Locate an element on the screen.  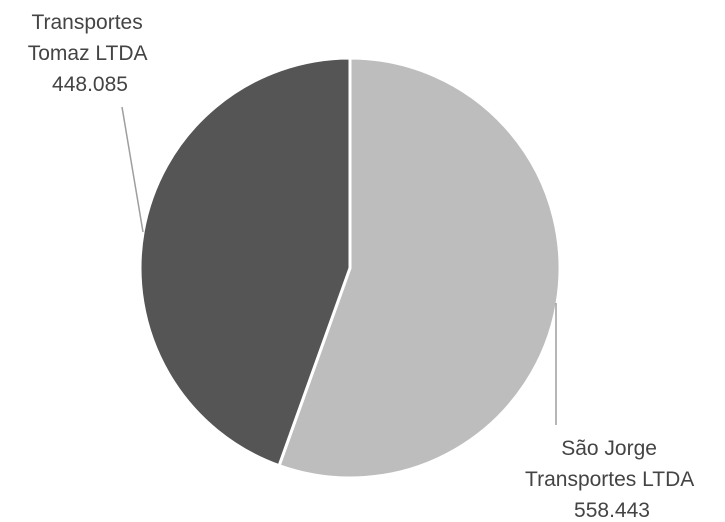
slice-label-sao-jorge-line-2: Transportes LTDA is located at coordinates (609, 479).